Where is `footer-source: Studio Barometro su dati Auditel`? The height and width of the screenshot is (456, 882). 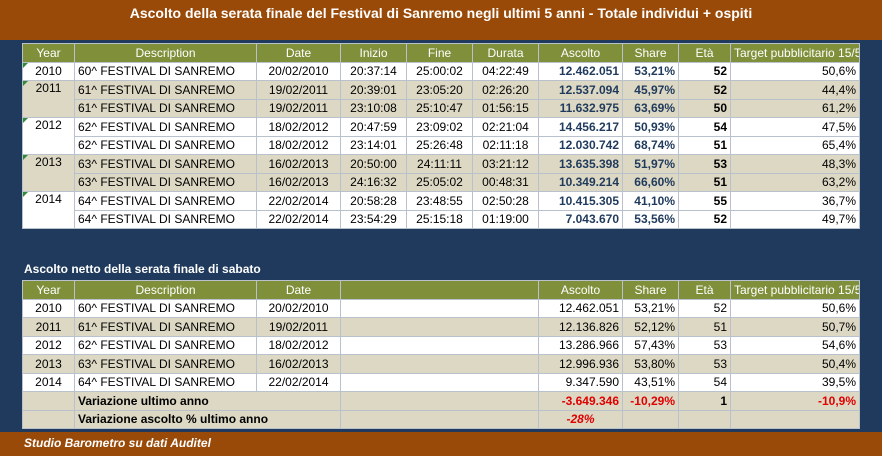
footer-source: Studio Barometro su dati Auditel is located at coordinates (441, 444).